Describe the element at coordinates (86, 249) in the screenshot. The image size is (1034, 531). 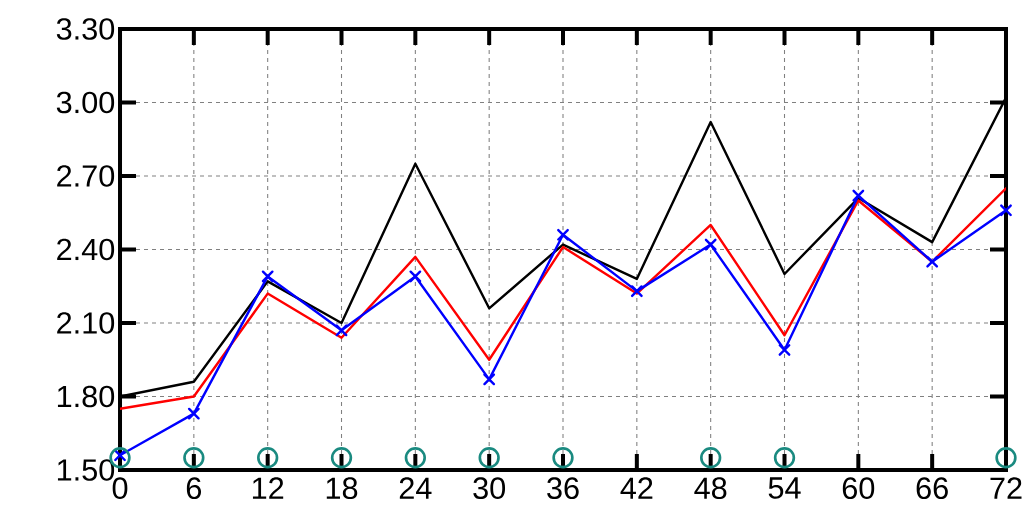
I see `y-tick-label: 2.40` at that location.